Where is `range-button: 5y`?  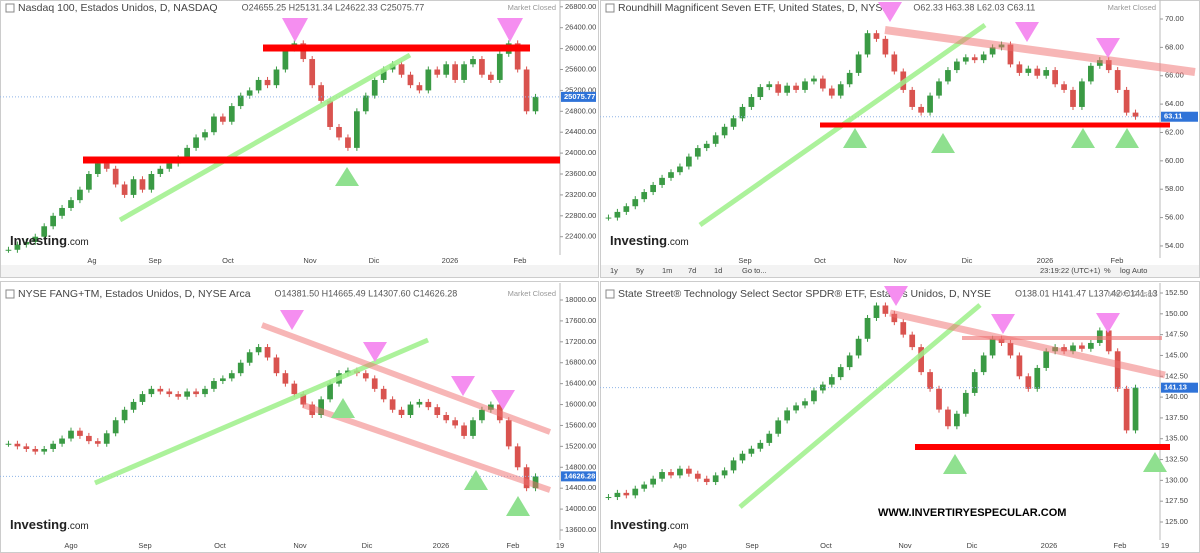 range-button: 5y is located at coordinates (640, 270).